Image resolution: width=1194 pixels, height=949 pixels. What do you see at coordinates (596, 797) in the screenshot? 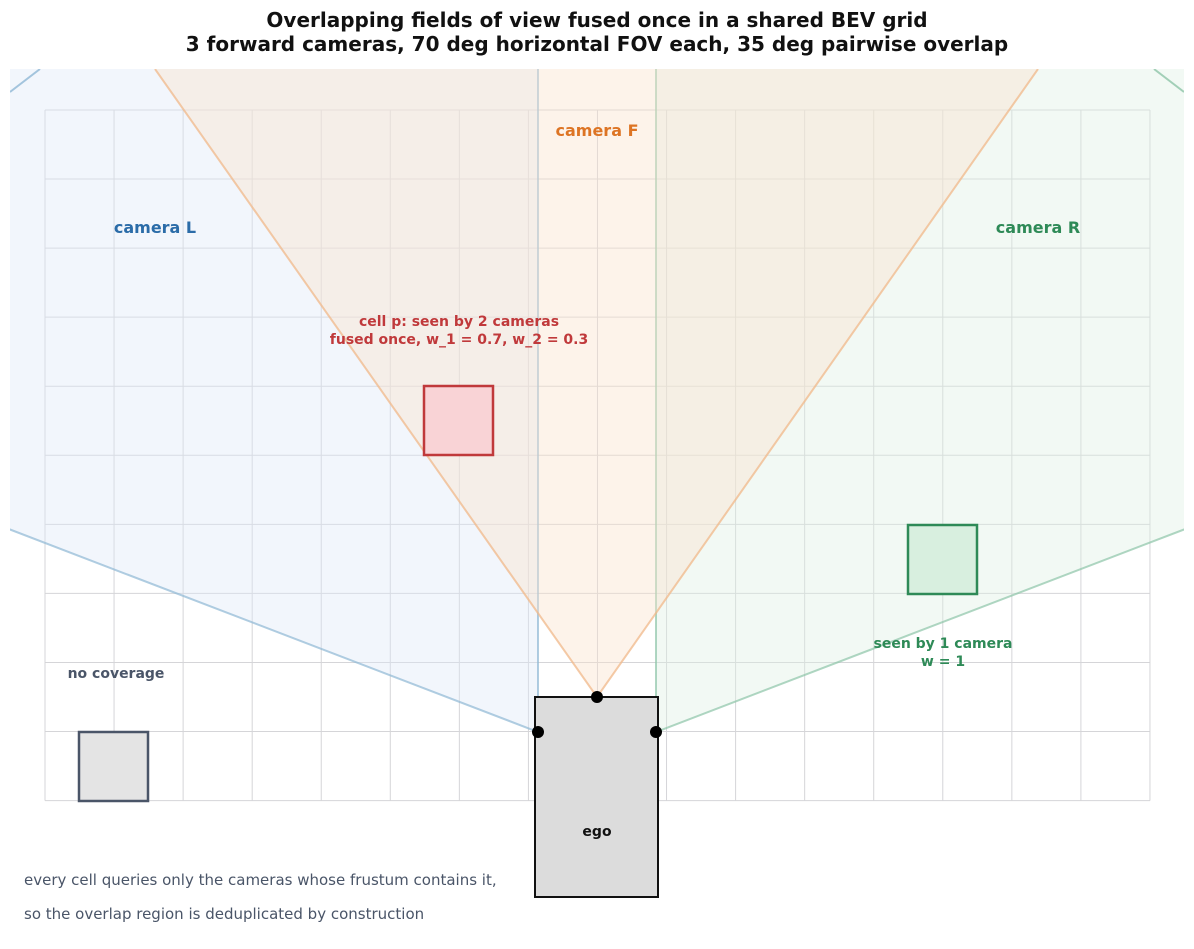
I see `ego-vehicle` at bounding box center [596, 797].